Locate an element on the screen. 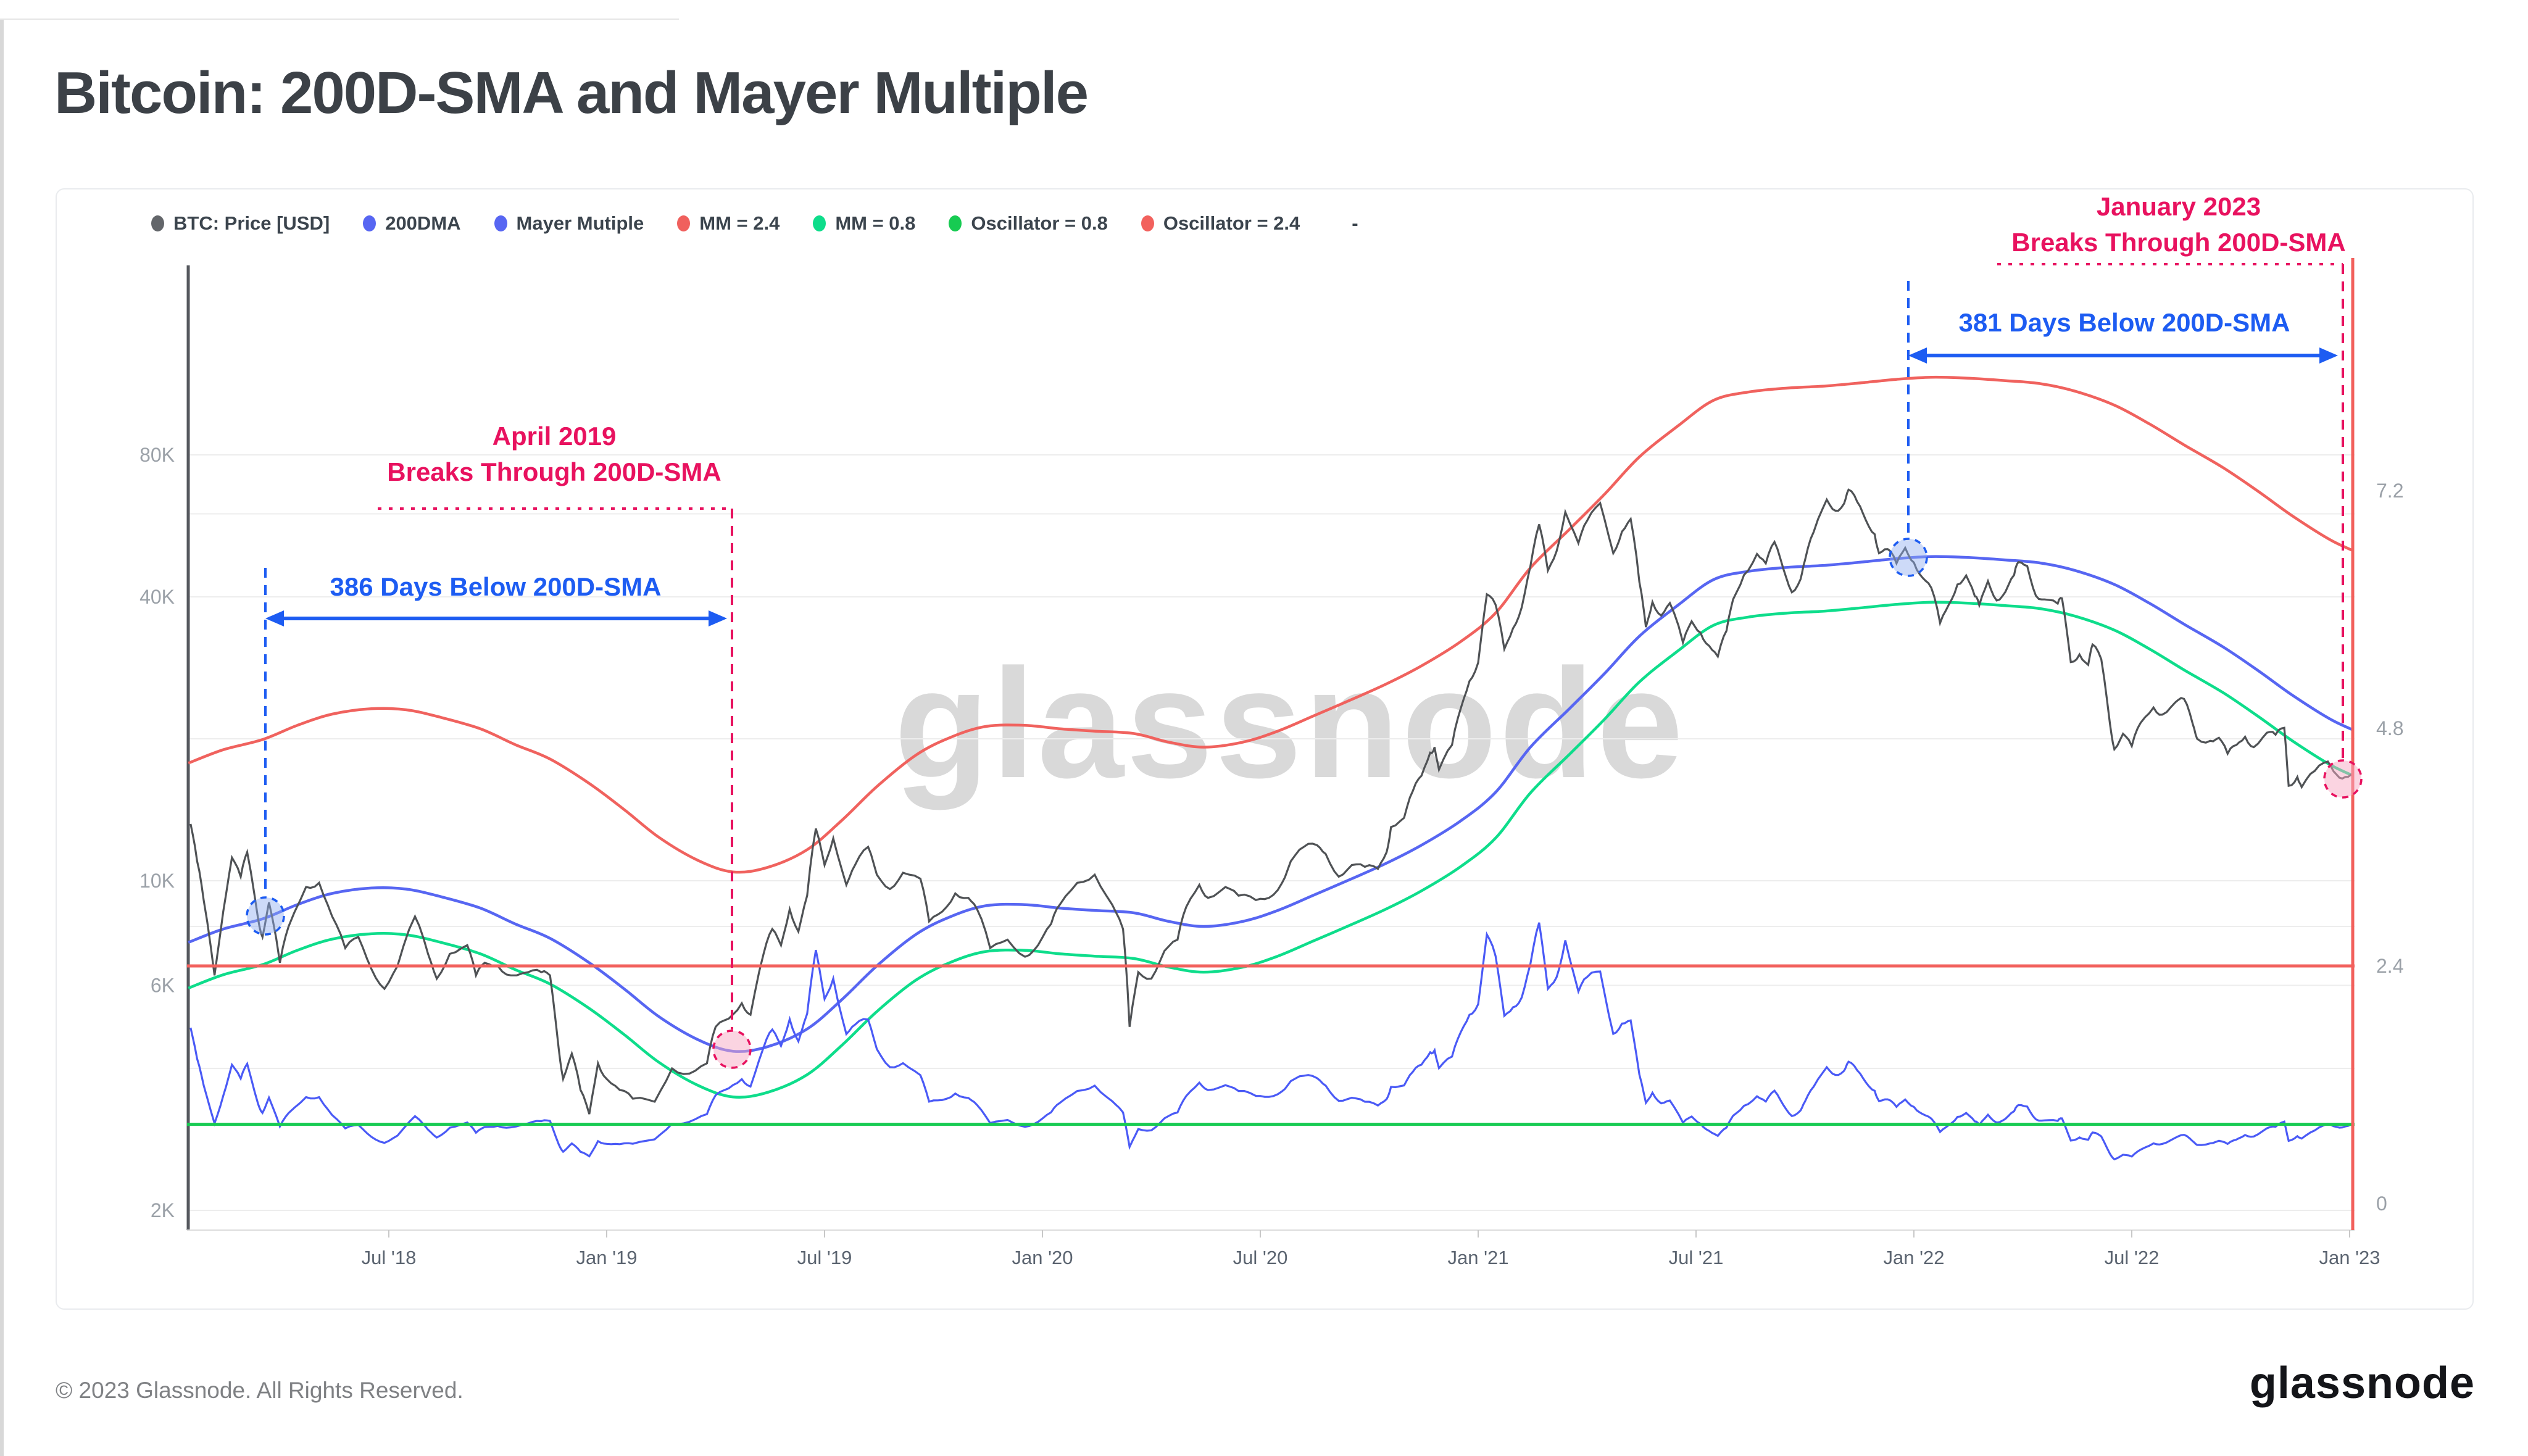 Image resolution: width=2528 pixels, height=1456 pixels. legend-item-dash: - is located at coordinates (1355, 223).